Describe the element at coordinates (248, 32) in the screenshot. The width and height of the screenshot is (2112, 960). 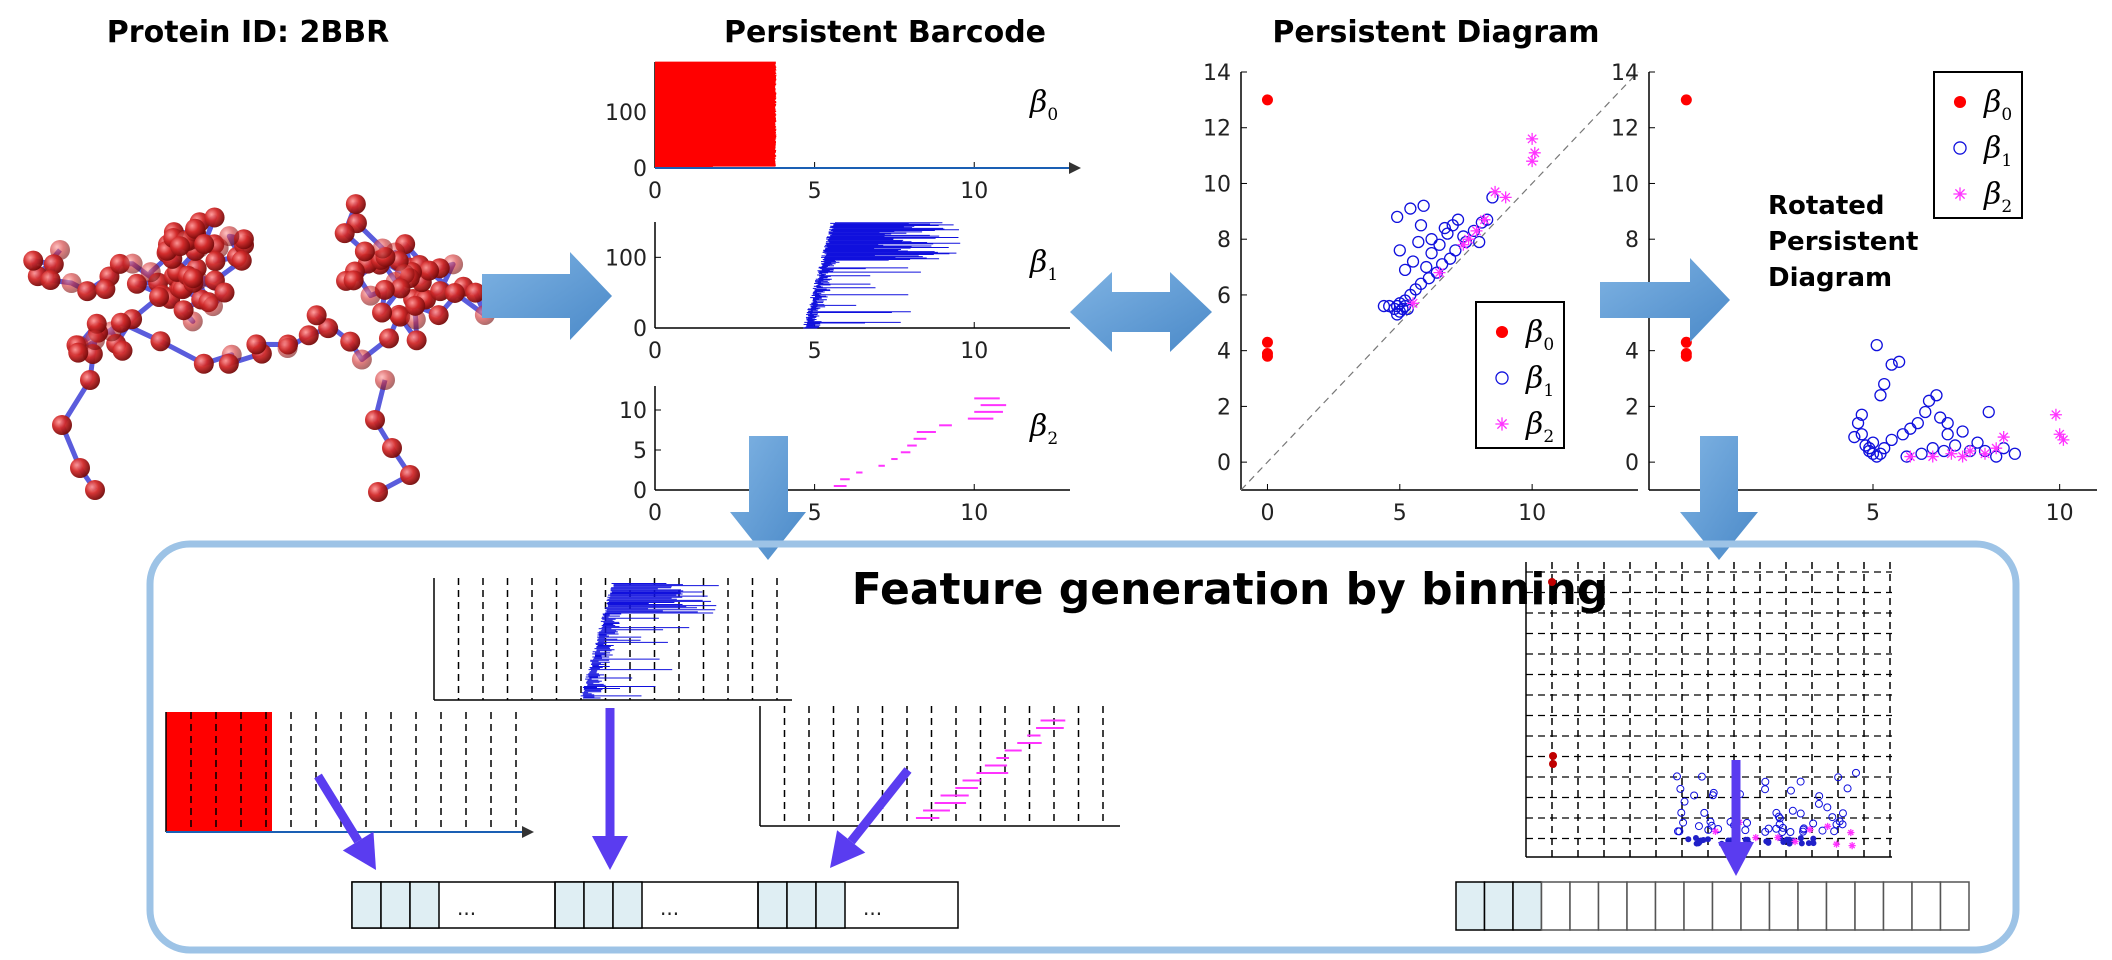
I see `protein-title: Protein ID: 2BBR` at that location.